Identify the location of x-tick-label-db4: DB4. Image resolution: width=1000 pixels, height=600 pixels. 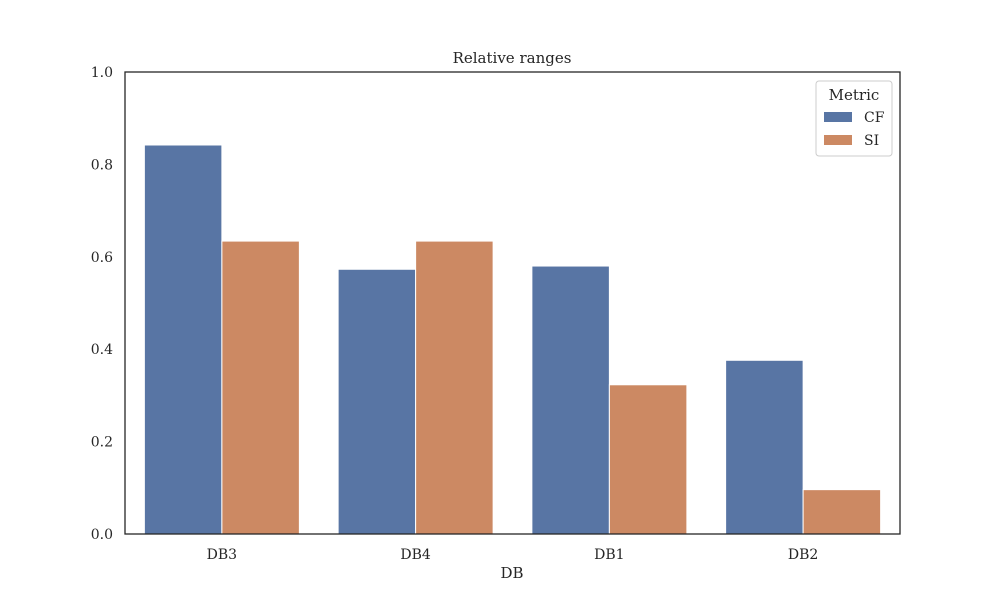
(415, 555).